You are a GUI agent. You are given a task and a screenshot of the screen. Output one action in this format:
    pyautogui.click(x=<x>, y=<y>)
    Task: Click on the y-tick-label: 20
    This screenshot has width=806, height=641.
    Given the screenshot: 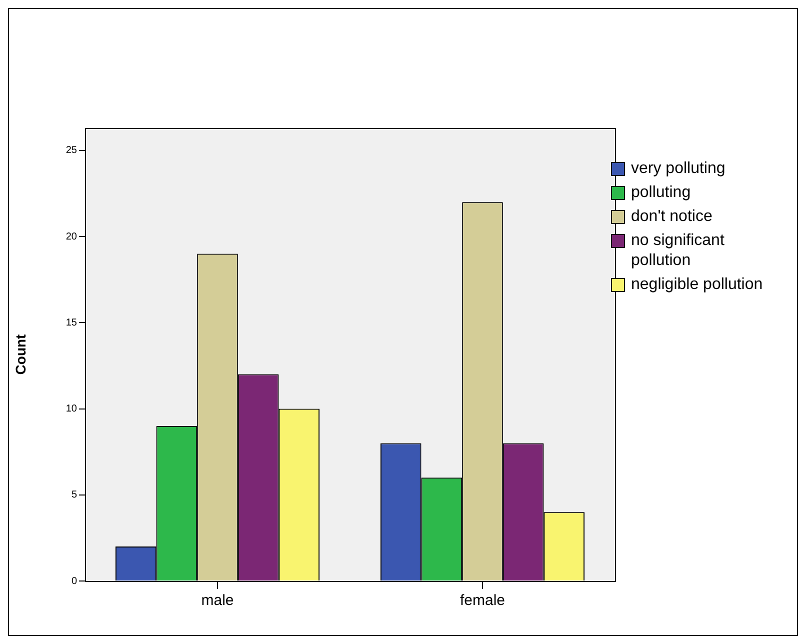 What is the action you would take?
    pyautogui.click(x=72, y=236)
    